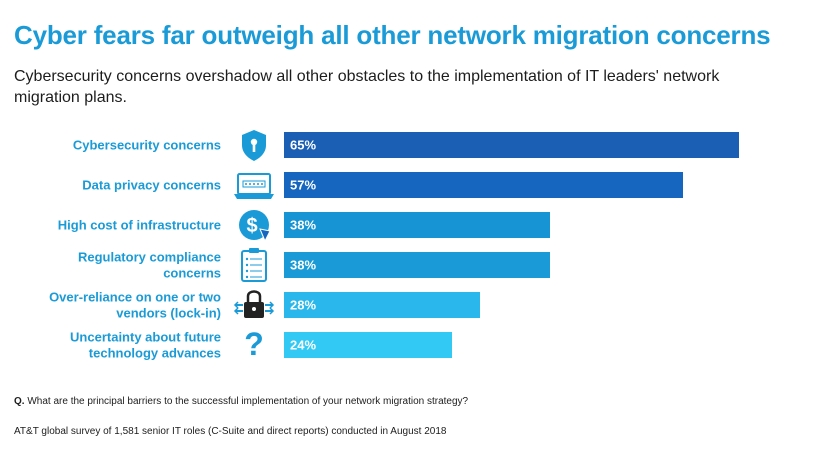 This screenshot has width=816, height=456. What do you see at coordinates (149, 265) in the screenshot?
I see `category-label: Regulatory compliance concerns` at bounding box center [149, 265].